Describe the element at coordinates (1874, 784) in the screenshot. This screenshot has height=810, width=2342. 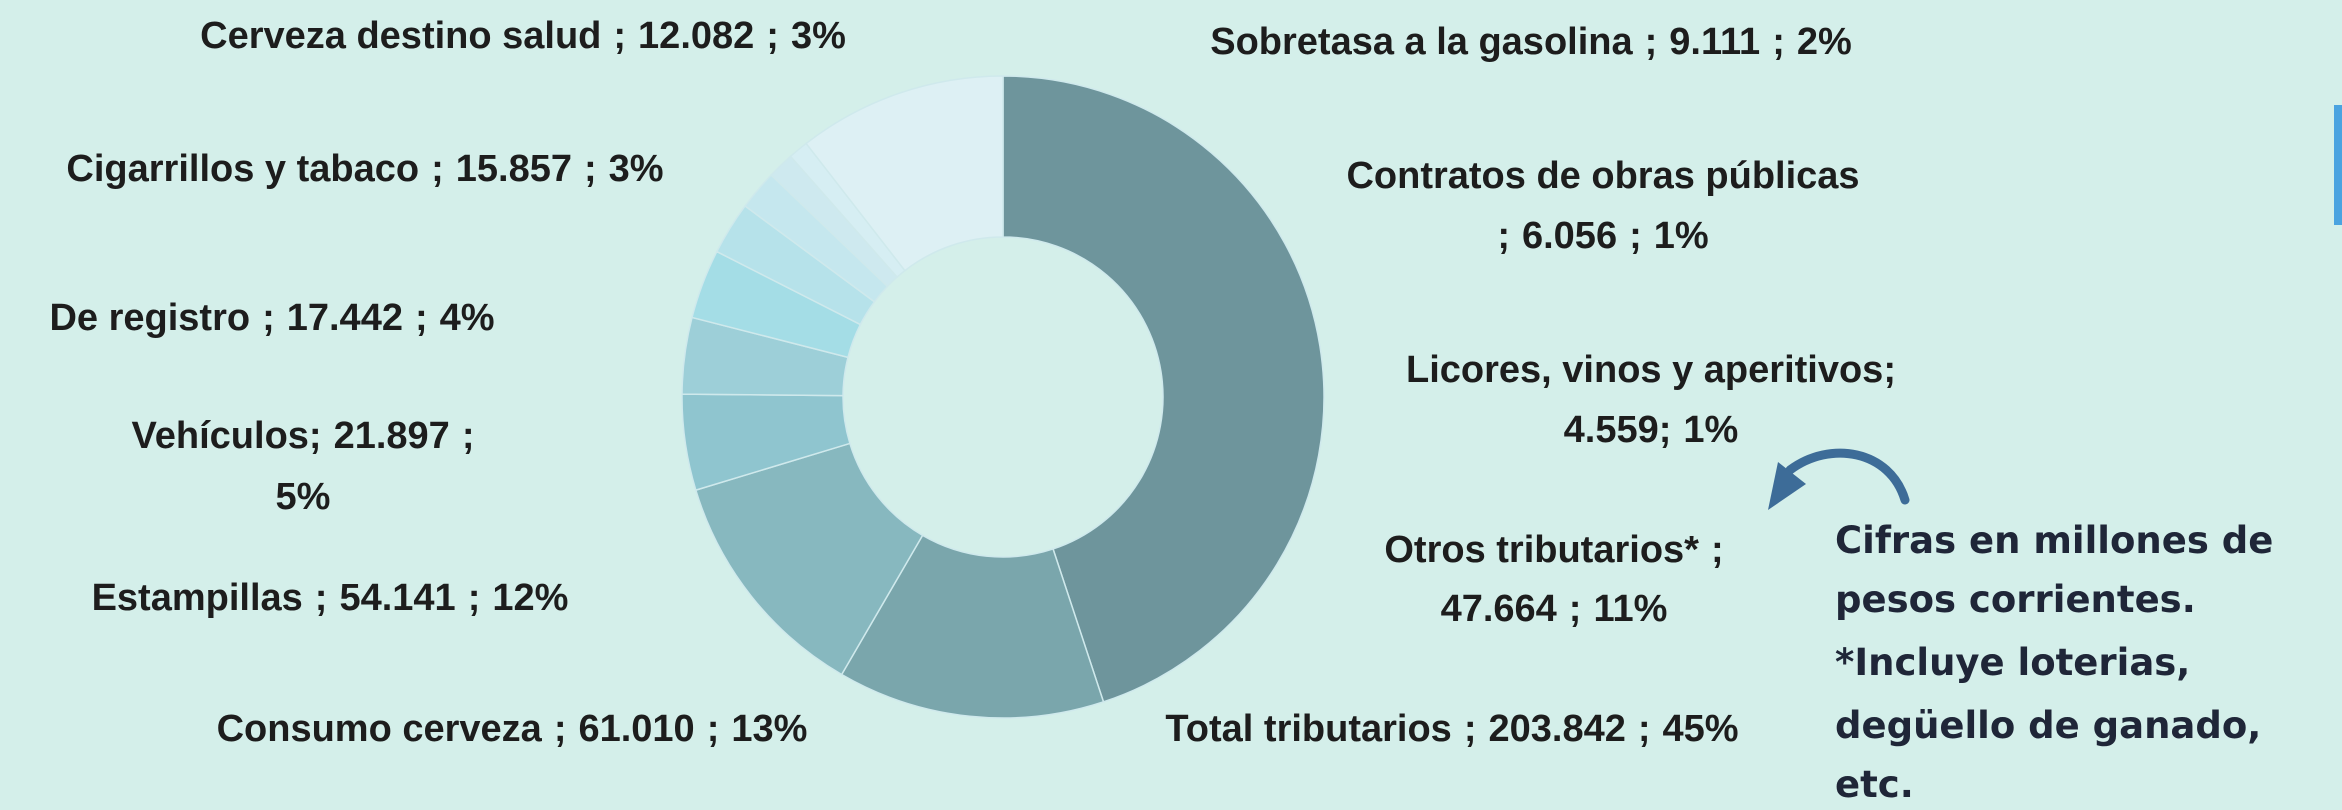
I see `note-line: etc.` at that location.